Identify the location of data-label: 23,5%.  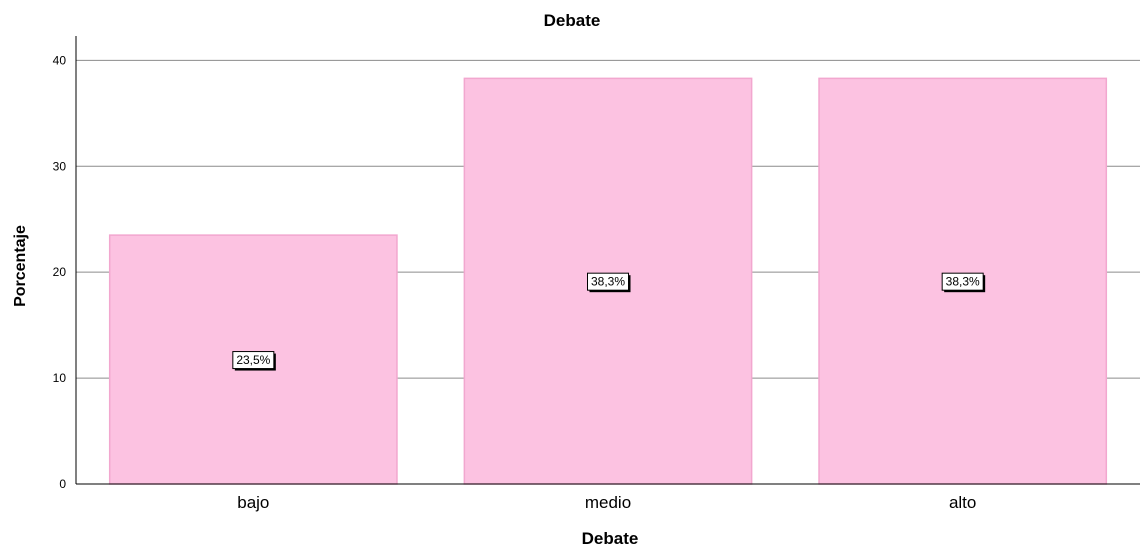
(253, 360).